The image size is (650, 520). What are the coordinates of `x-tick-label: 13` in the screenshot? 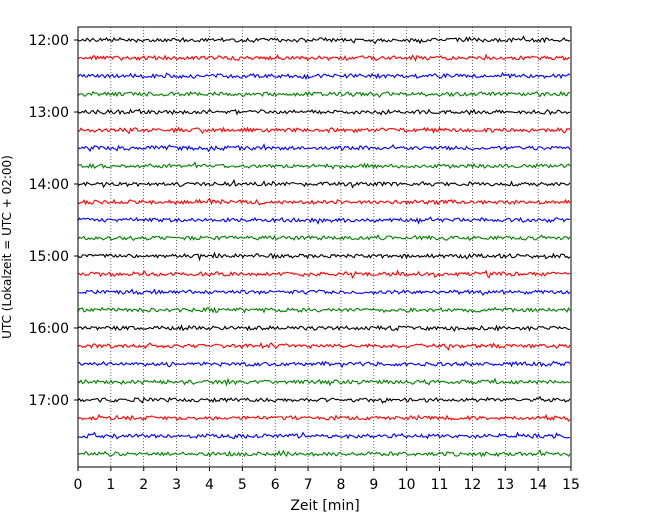 It's located at (505, 485).